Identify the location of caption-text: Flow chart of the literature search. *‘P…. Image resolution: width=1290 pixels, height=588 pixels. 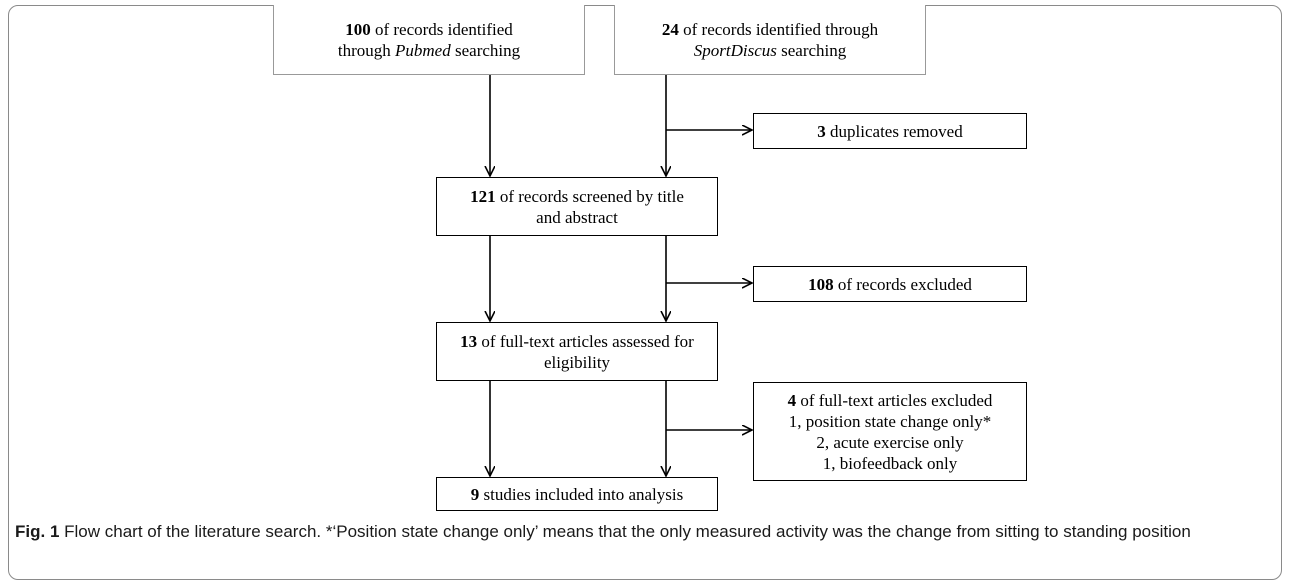
(625, 531).